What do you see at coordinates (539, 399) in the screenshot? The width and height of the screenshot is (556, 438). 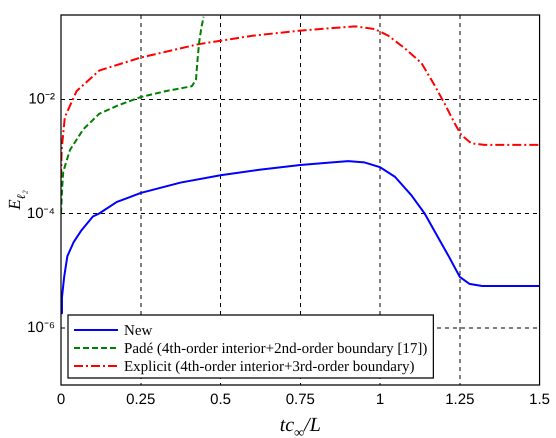 I see `x-tick-label: 1.5` at bounding box center [539, 399].